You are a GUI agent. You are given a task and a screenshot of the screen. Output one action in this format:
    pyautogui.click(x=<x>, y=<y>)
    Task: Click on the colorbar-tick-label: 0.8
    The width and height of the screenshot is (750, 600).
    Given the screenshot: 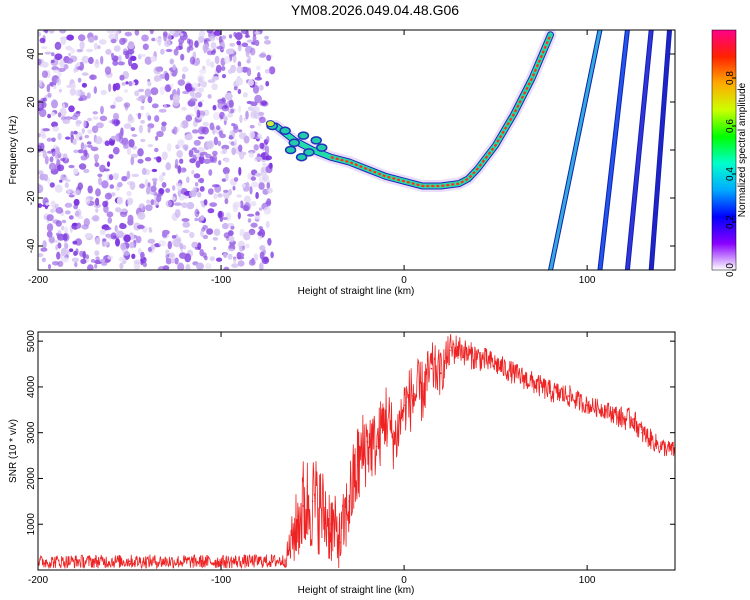 What is the action you would take?
    pyautogui.click(x=730, y=78)
    